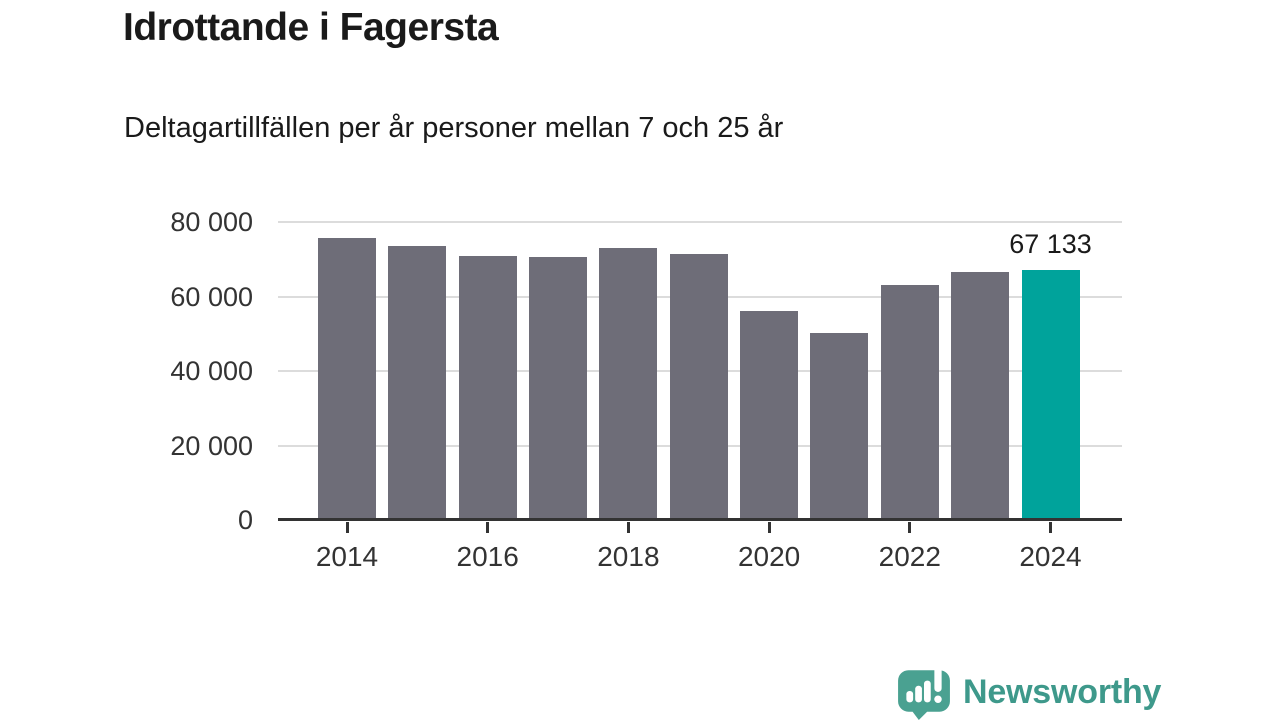 The width and height of the screenshot is (1280, 720). What do you see at coordinates (211, 222) in the screenshot?
I see `y-axis-tick-label: 80 000` at bounding box center [211, 222].